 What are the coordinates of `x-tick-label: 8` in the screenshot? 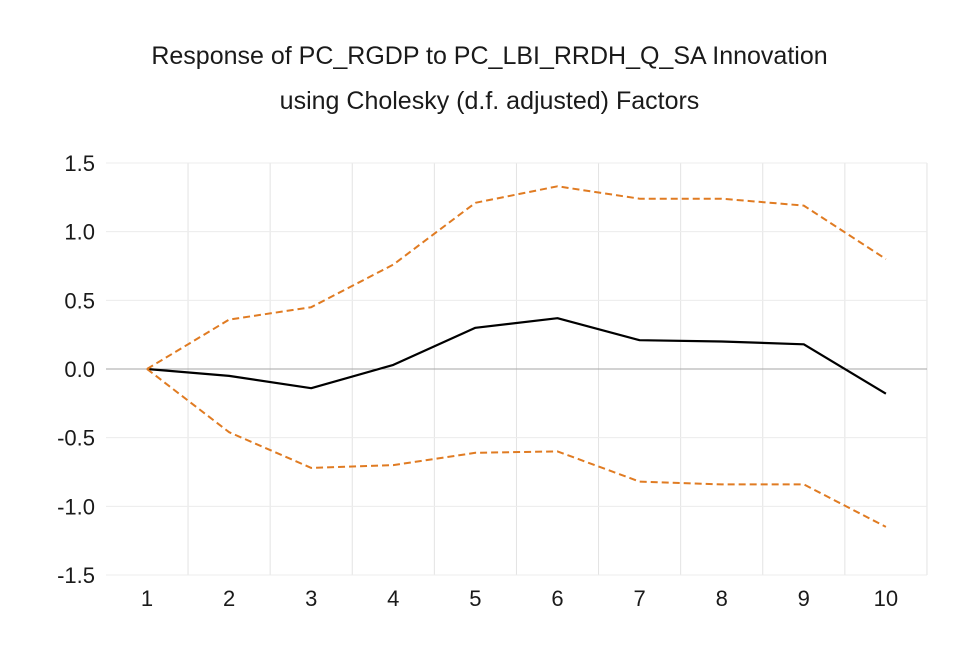 It's located at (722, 598).